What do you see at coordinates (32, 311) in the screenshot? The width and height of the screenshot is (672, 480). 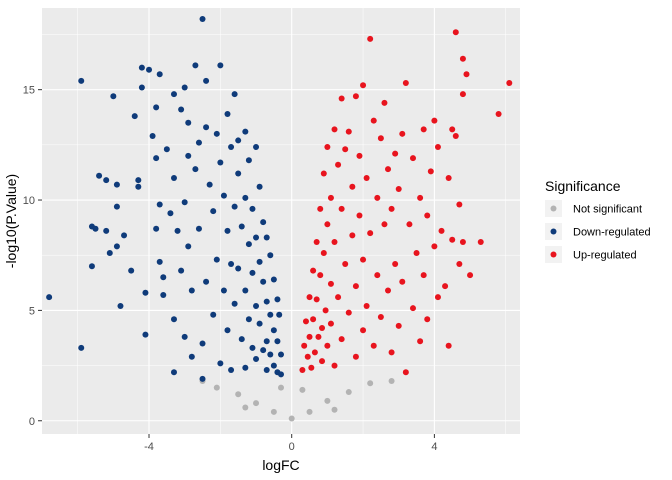 I see `y-tick-label-1: 5` at bounding box center [32, 311].